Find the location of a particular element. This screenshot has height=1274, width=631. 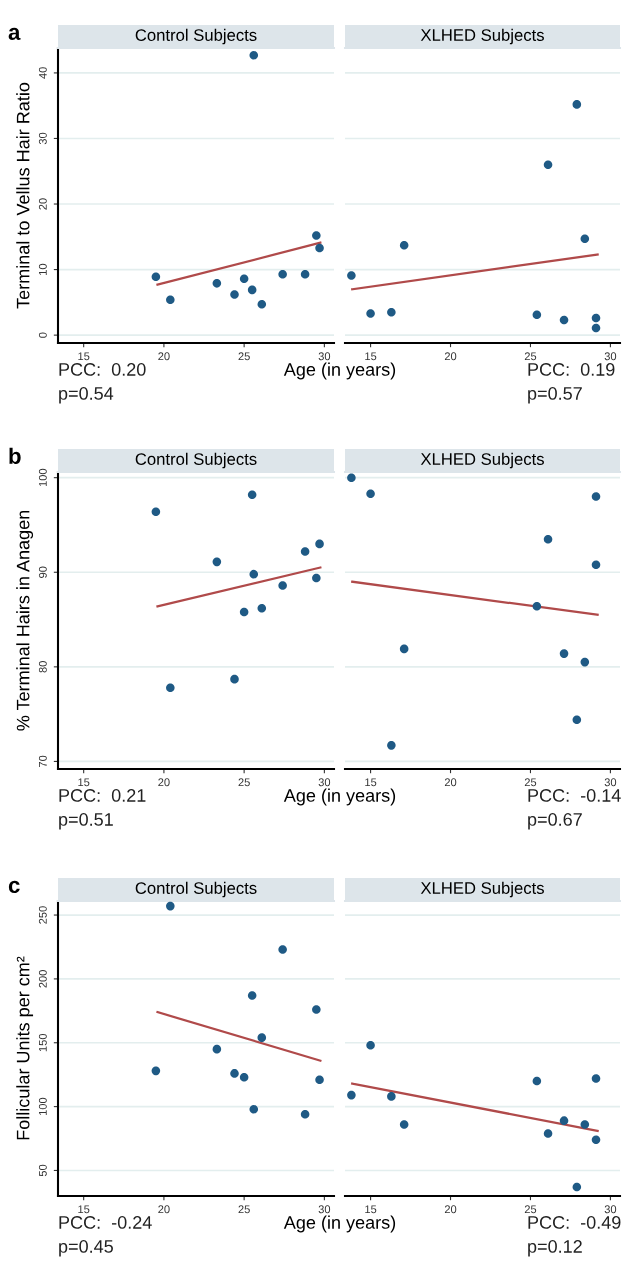

y-tick-label: 10 is located at coordinates (42, 269).